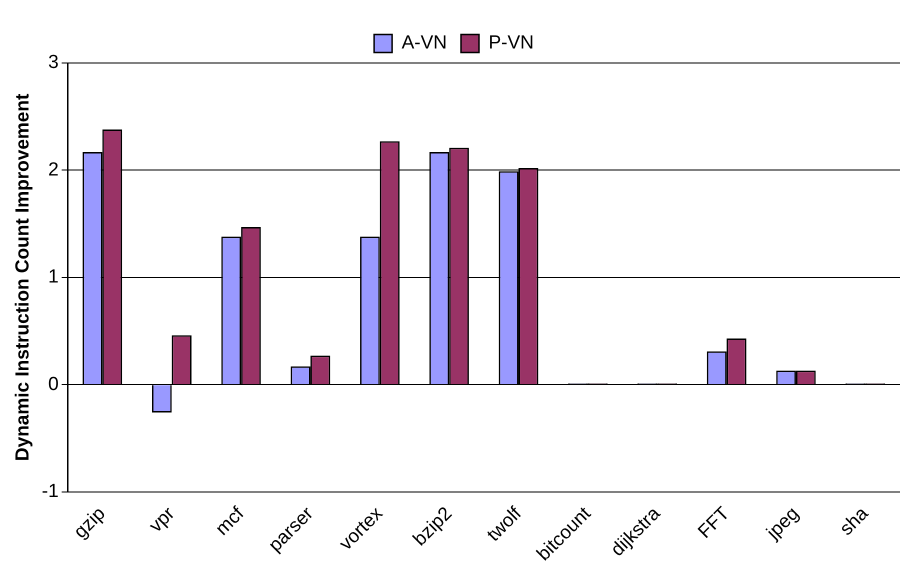  Describe the element at coordinates (50, 491) in the screenshot. I see `y-tick-label: -1` at that location.